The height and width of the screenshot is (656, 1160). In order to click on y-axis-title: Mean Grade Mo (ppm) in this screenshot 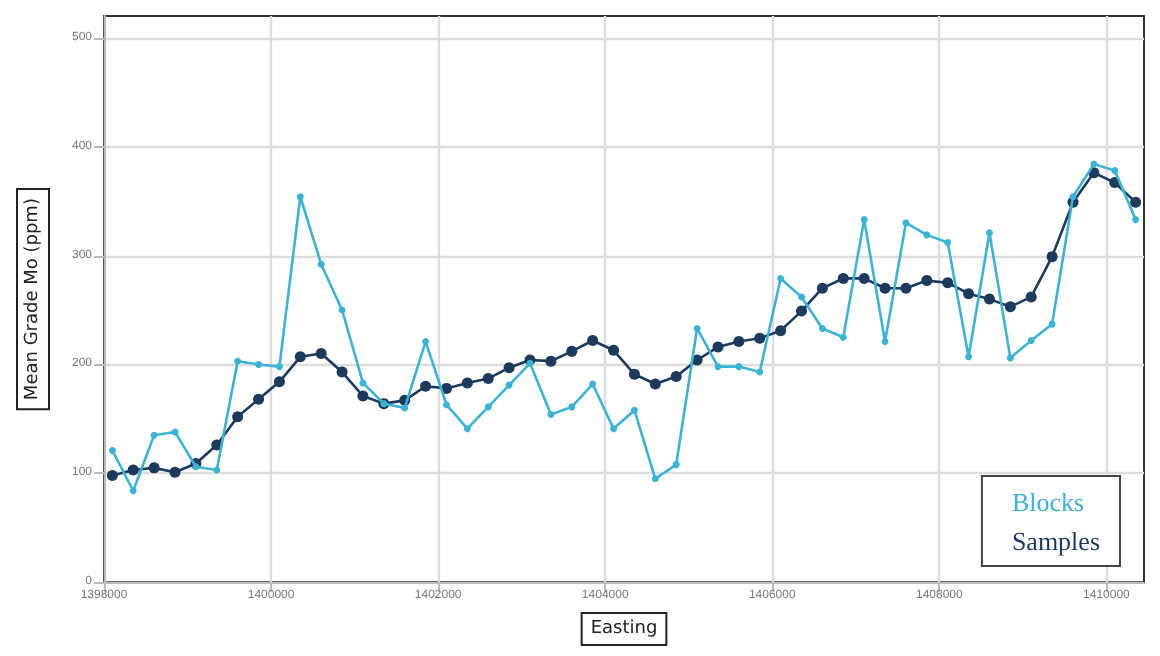, I will do `click(33, 299)`.